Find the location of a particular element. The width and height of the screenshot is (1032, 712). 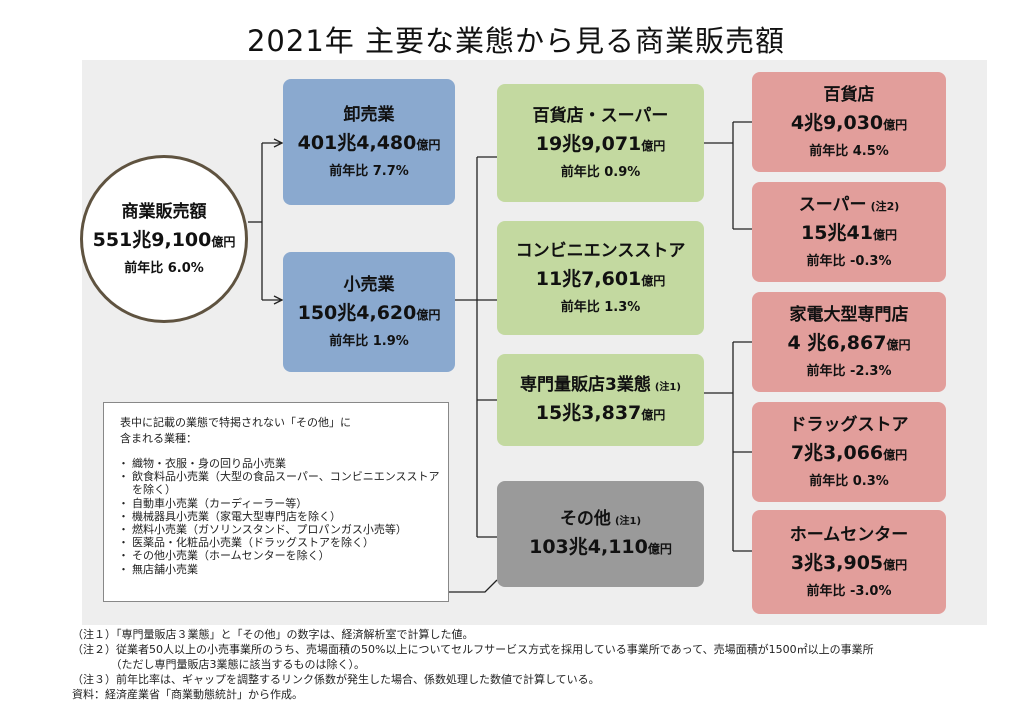

list-item: 自動車小売業（カーディーラー等） is located at coordinates (279, 503).